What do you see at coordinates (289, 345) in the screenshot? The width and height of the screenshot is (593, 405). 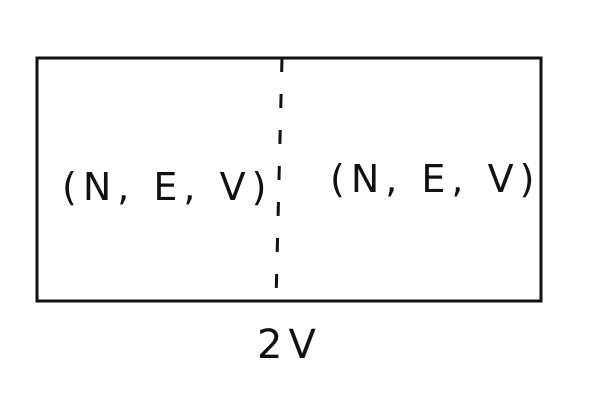 I see `total-volume-label: 2V` at bounding box center [289, 345].